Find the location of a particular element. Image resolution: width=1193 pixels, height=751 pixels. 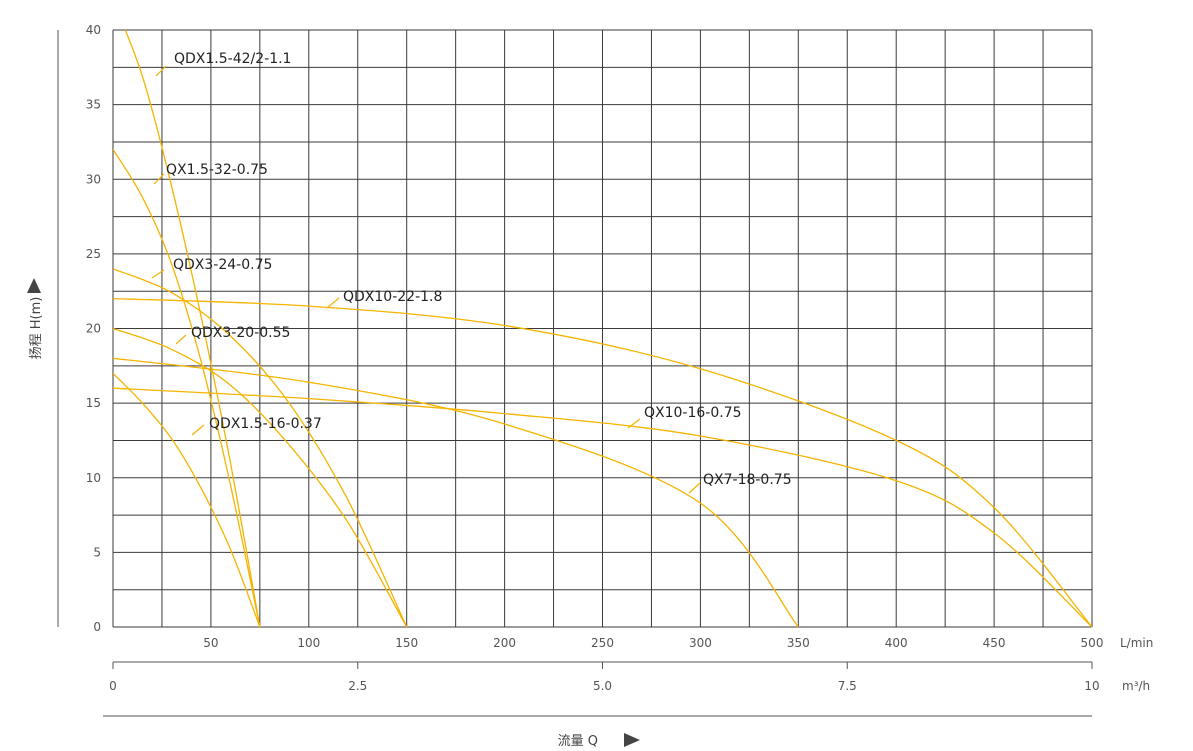

x-tick-label-lmin: 450 is located at coordinates (994, 643).